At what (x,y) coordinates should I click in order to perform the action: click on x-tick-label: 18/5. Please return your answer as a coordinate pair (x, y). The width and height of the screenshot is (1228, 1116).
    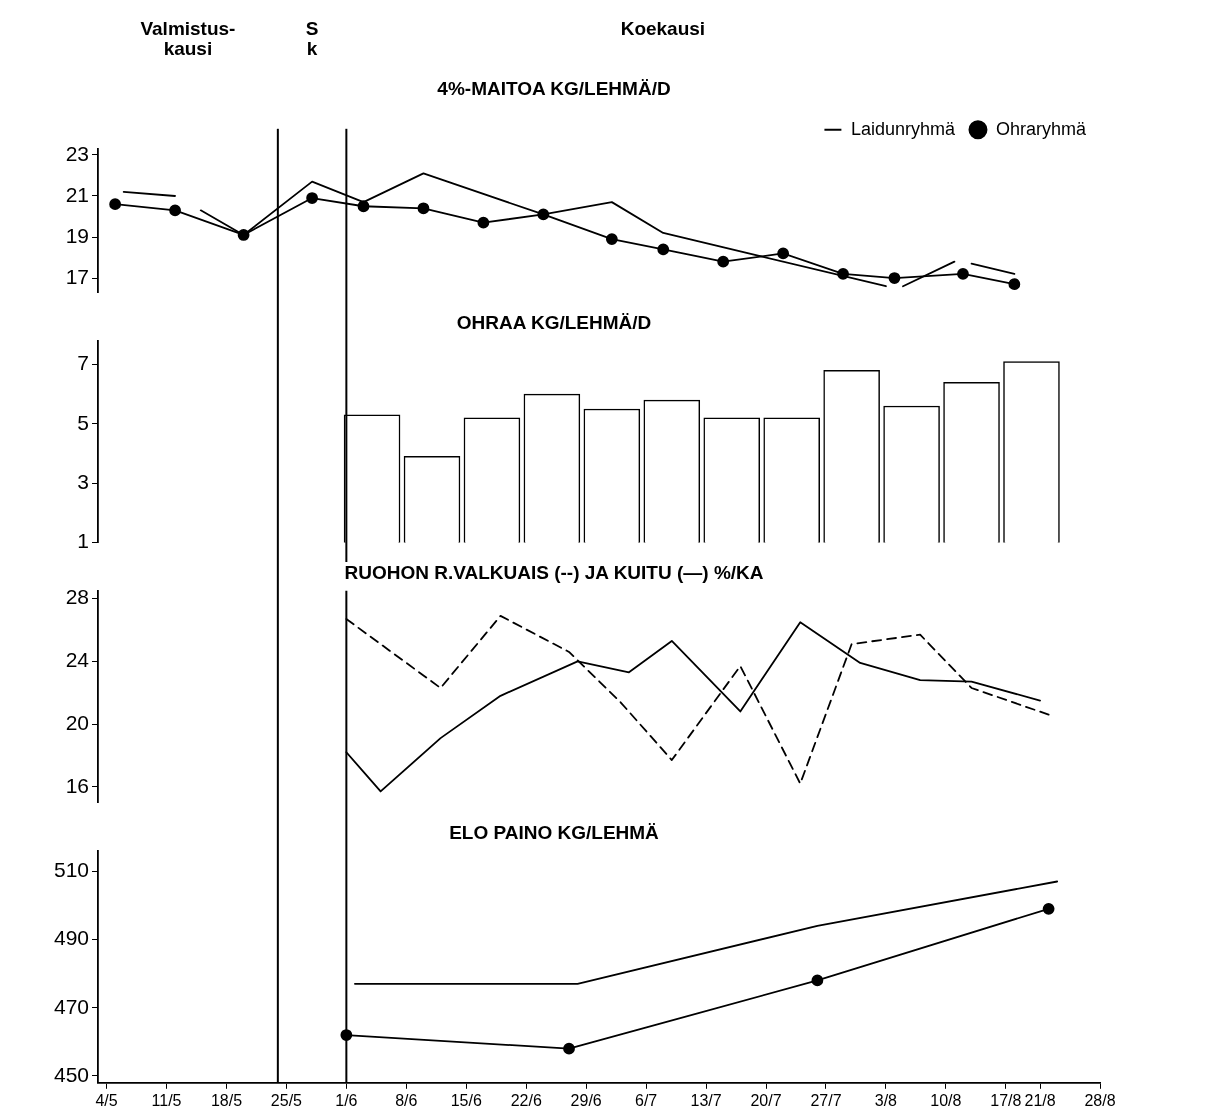
    Looking at the image, I should click on (226, 1100).